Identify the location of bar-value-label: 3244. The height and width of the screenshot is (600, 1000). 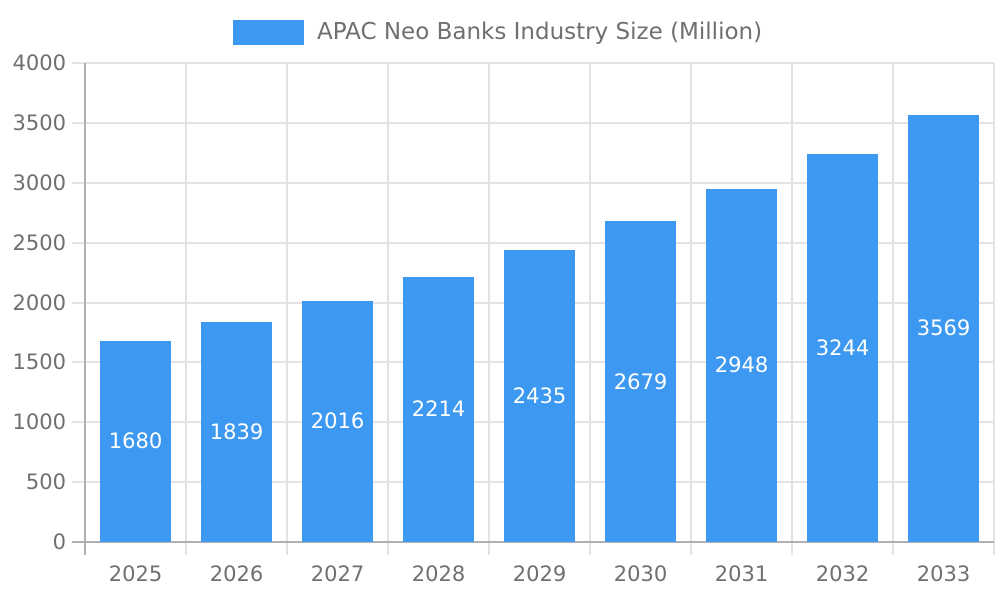
(842, 347).